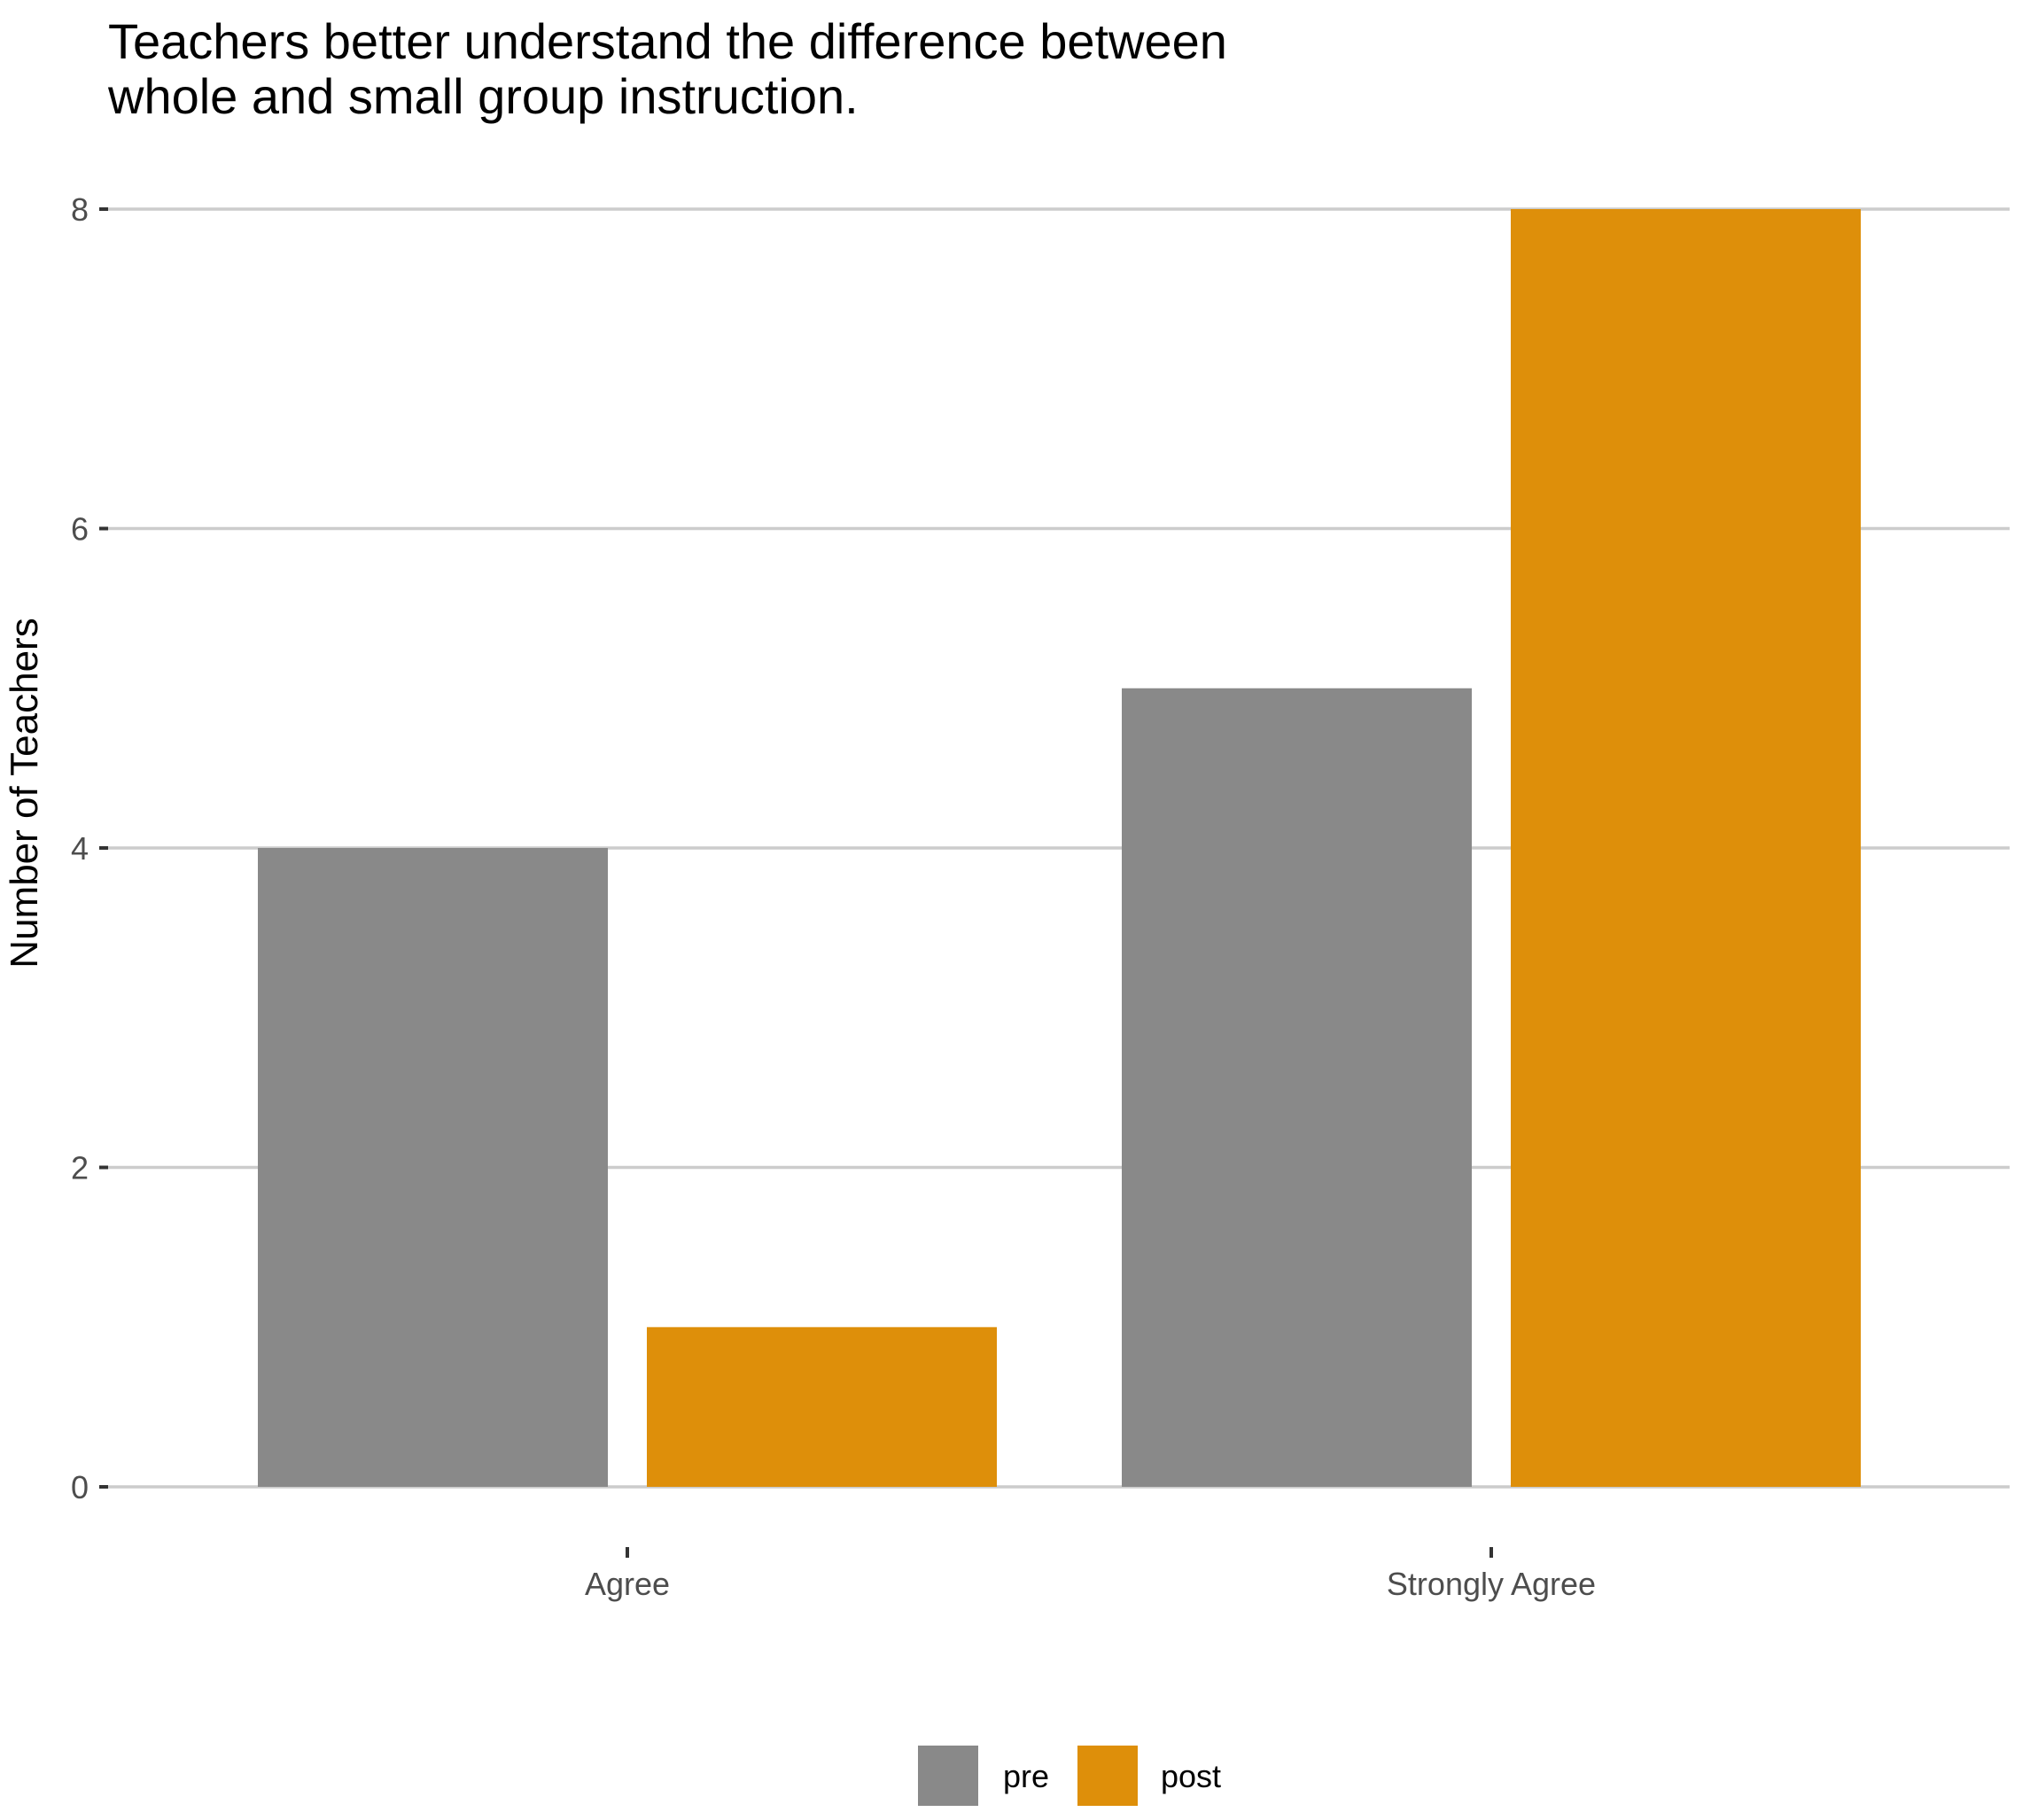 Image resolution: width=2030 pixels, height=1820 pixels. Describe the element at coordinates (80, 529) in the screenshot. I see `y-tick-label-6: 6` at that location.